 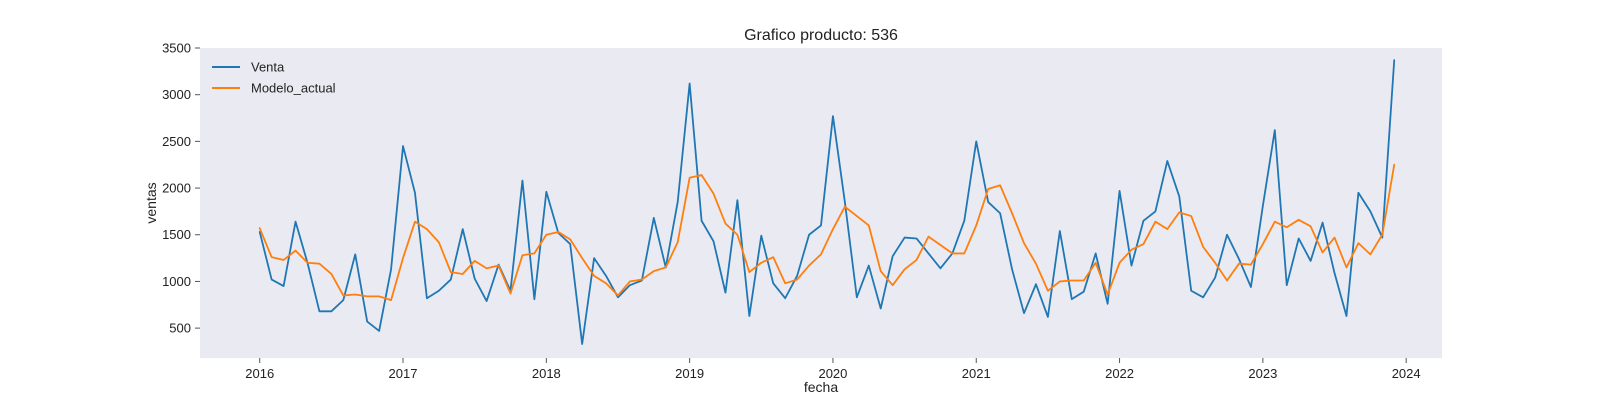 I want to click on x-tick-label: 2022, so click(x=1119, y=373).